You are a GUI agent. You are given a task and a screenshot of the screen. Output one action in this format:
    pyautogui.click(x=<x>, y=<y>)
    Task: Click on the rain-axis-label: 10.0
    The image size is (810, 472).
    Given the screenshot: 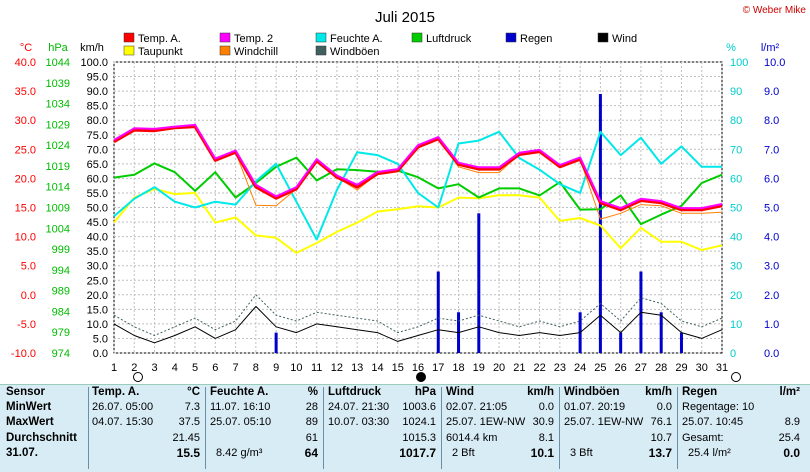 What is the action you would take?
    pyautogui.click(x=774, y=63)
    